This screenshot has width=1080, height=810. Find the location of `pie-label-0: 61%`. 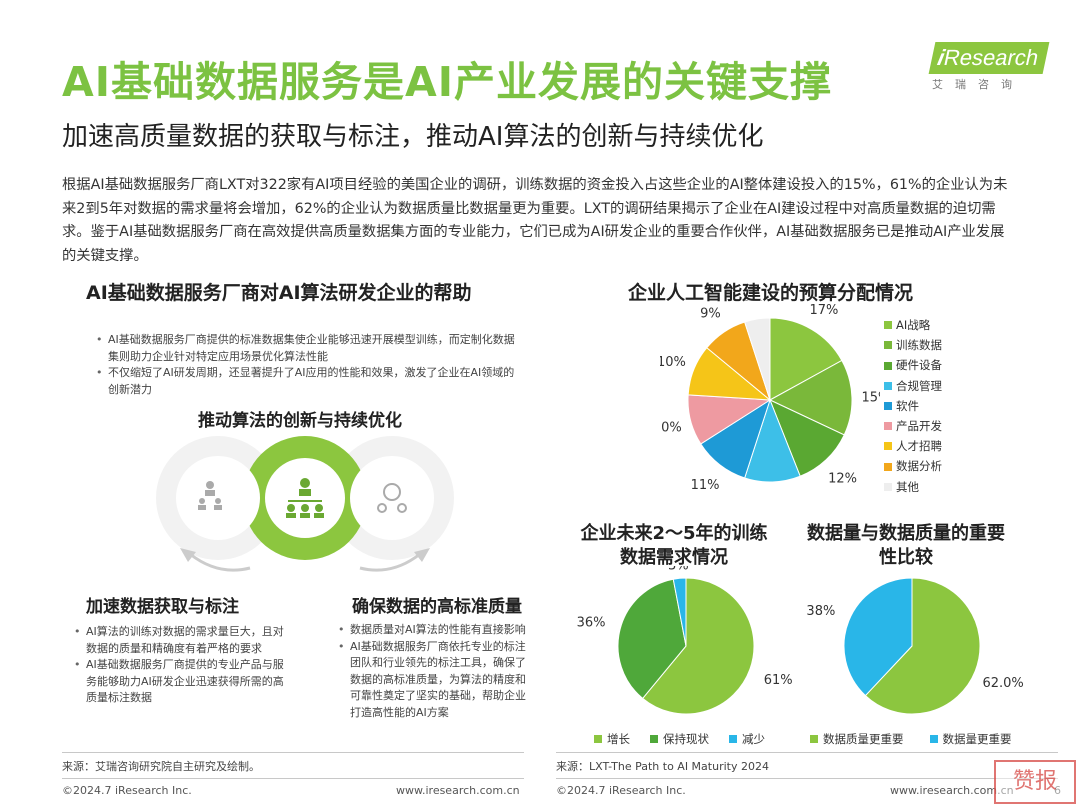

pie-label-0: 61% is located at coordinates (778, 680).